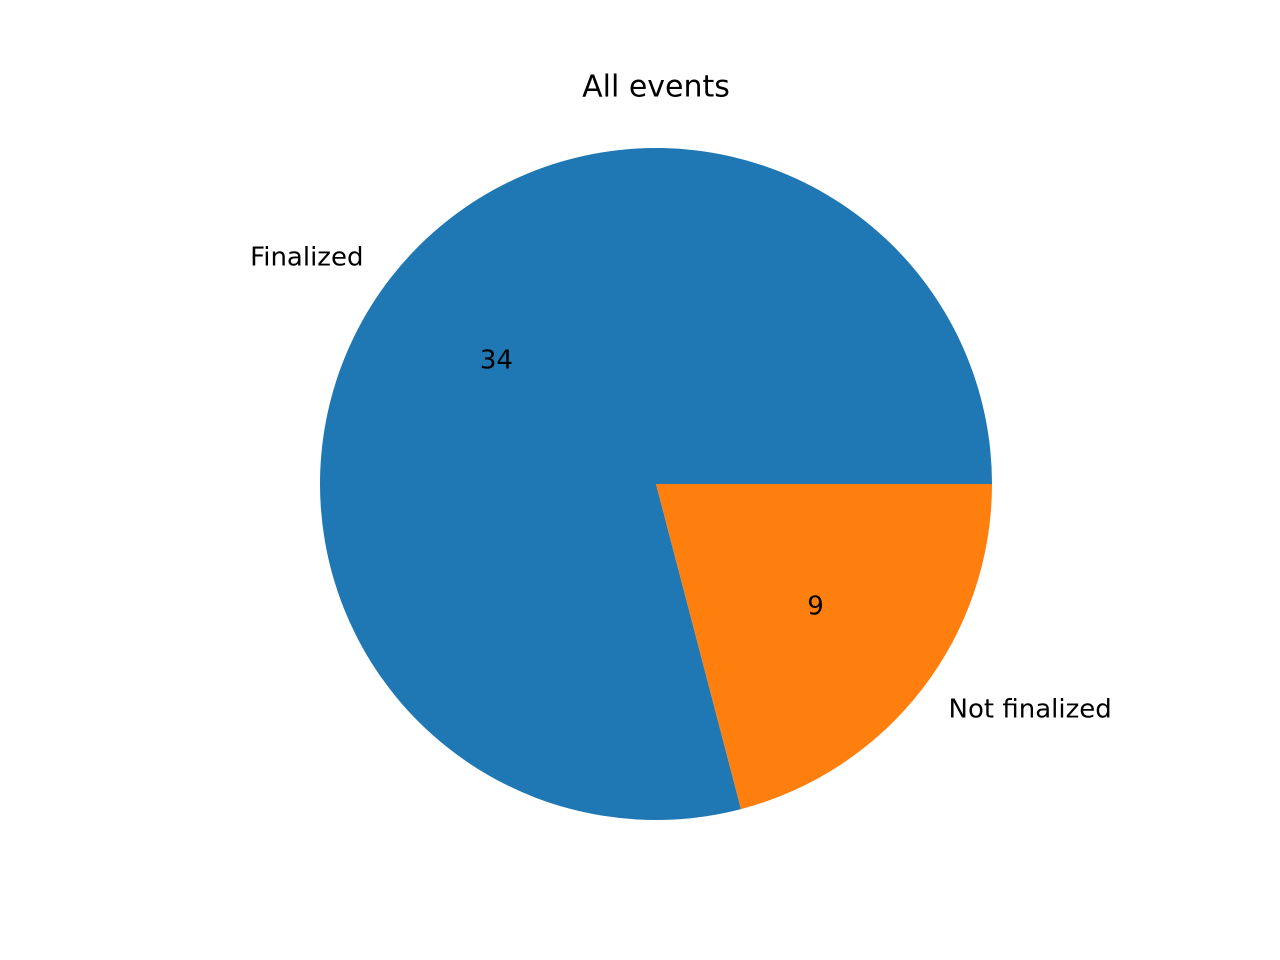 The height and width of the screenshot is (960, 1280). I want to click on slice-label-finalized: Finalized, so click(306, 258).